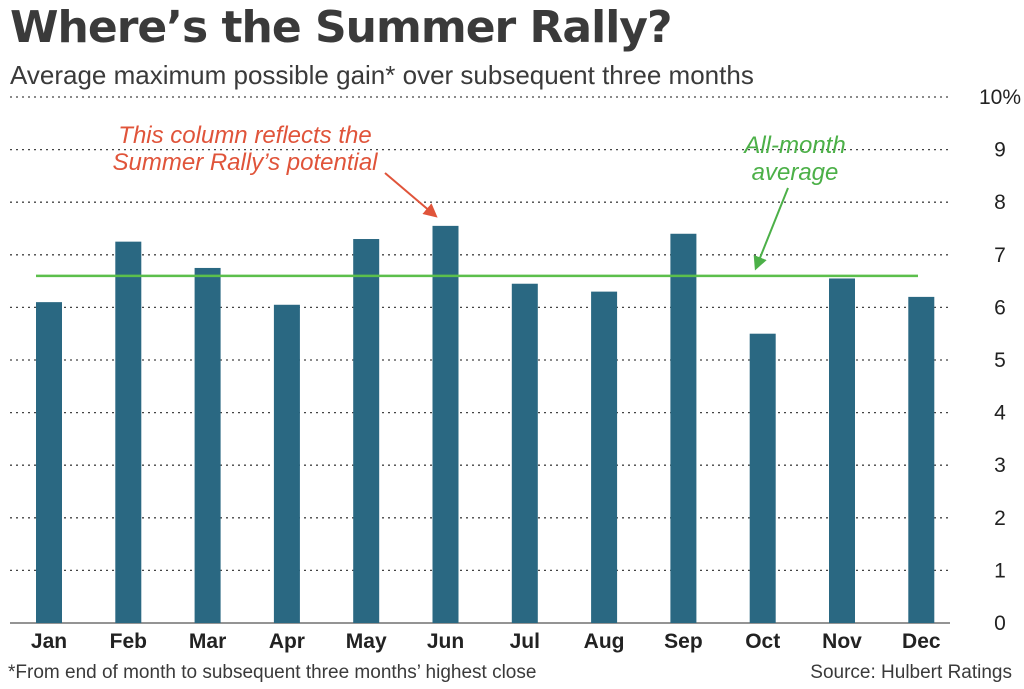  Describe the element at coordinates (762, 641) in the screenshot. I see `x-tick-label: Oct` at that location.